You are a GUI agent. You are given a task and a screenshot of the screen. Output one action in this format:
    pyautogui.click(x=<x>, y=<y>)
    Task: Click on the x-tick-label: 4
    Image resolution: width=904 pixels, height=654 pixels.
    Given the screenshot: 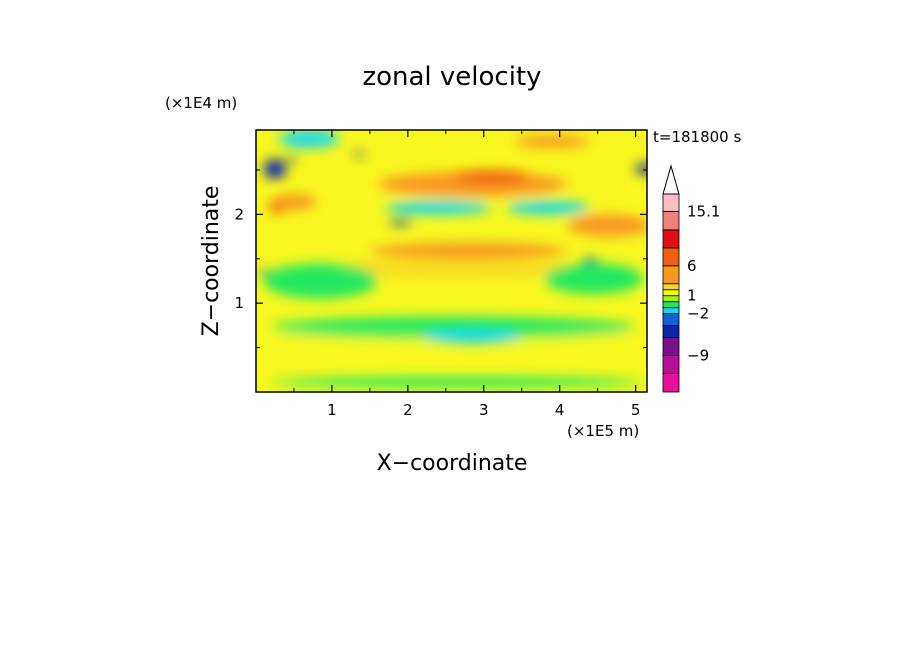 What is the action you would take?
    pyautogui.click(x=560, y=410)
    